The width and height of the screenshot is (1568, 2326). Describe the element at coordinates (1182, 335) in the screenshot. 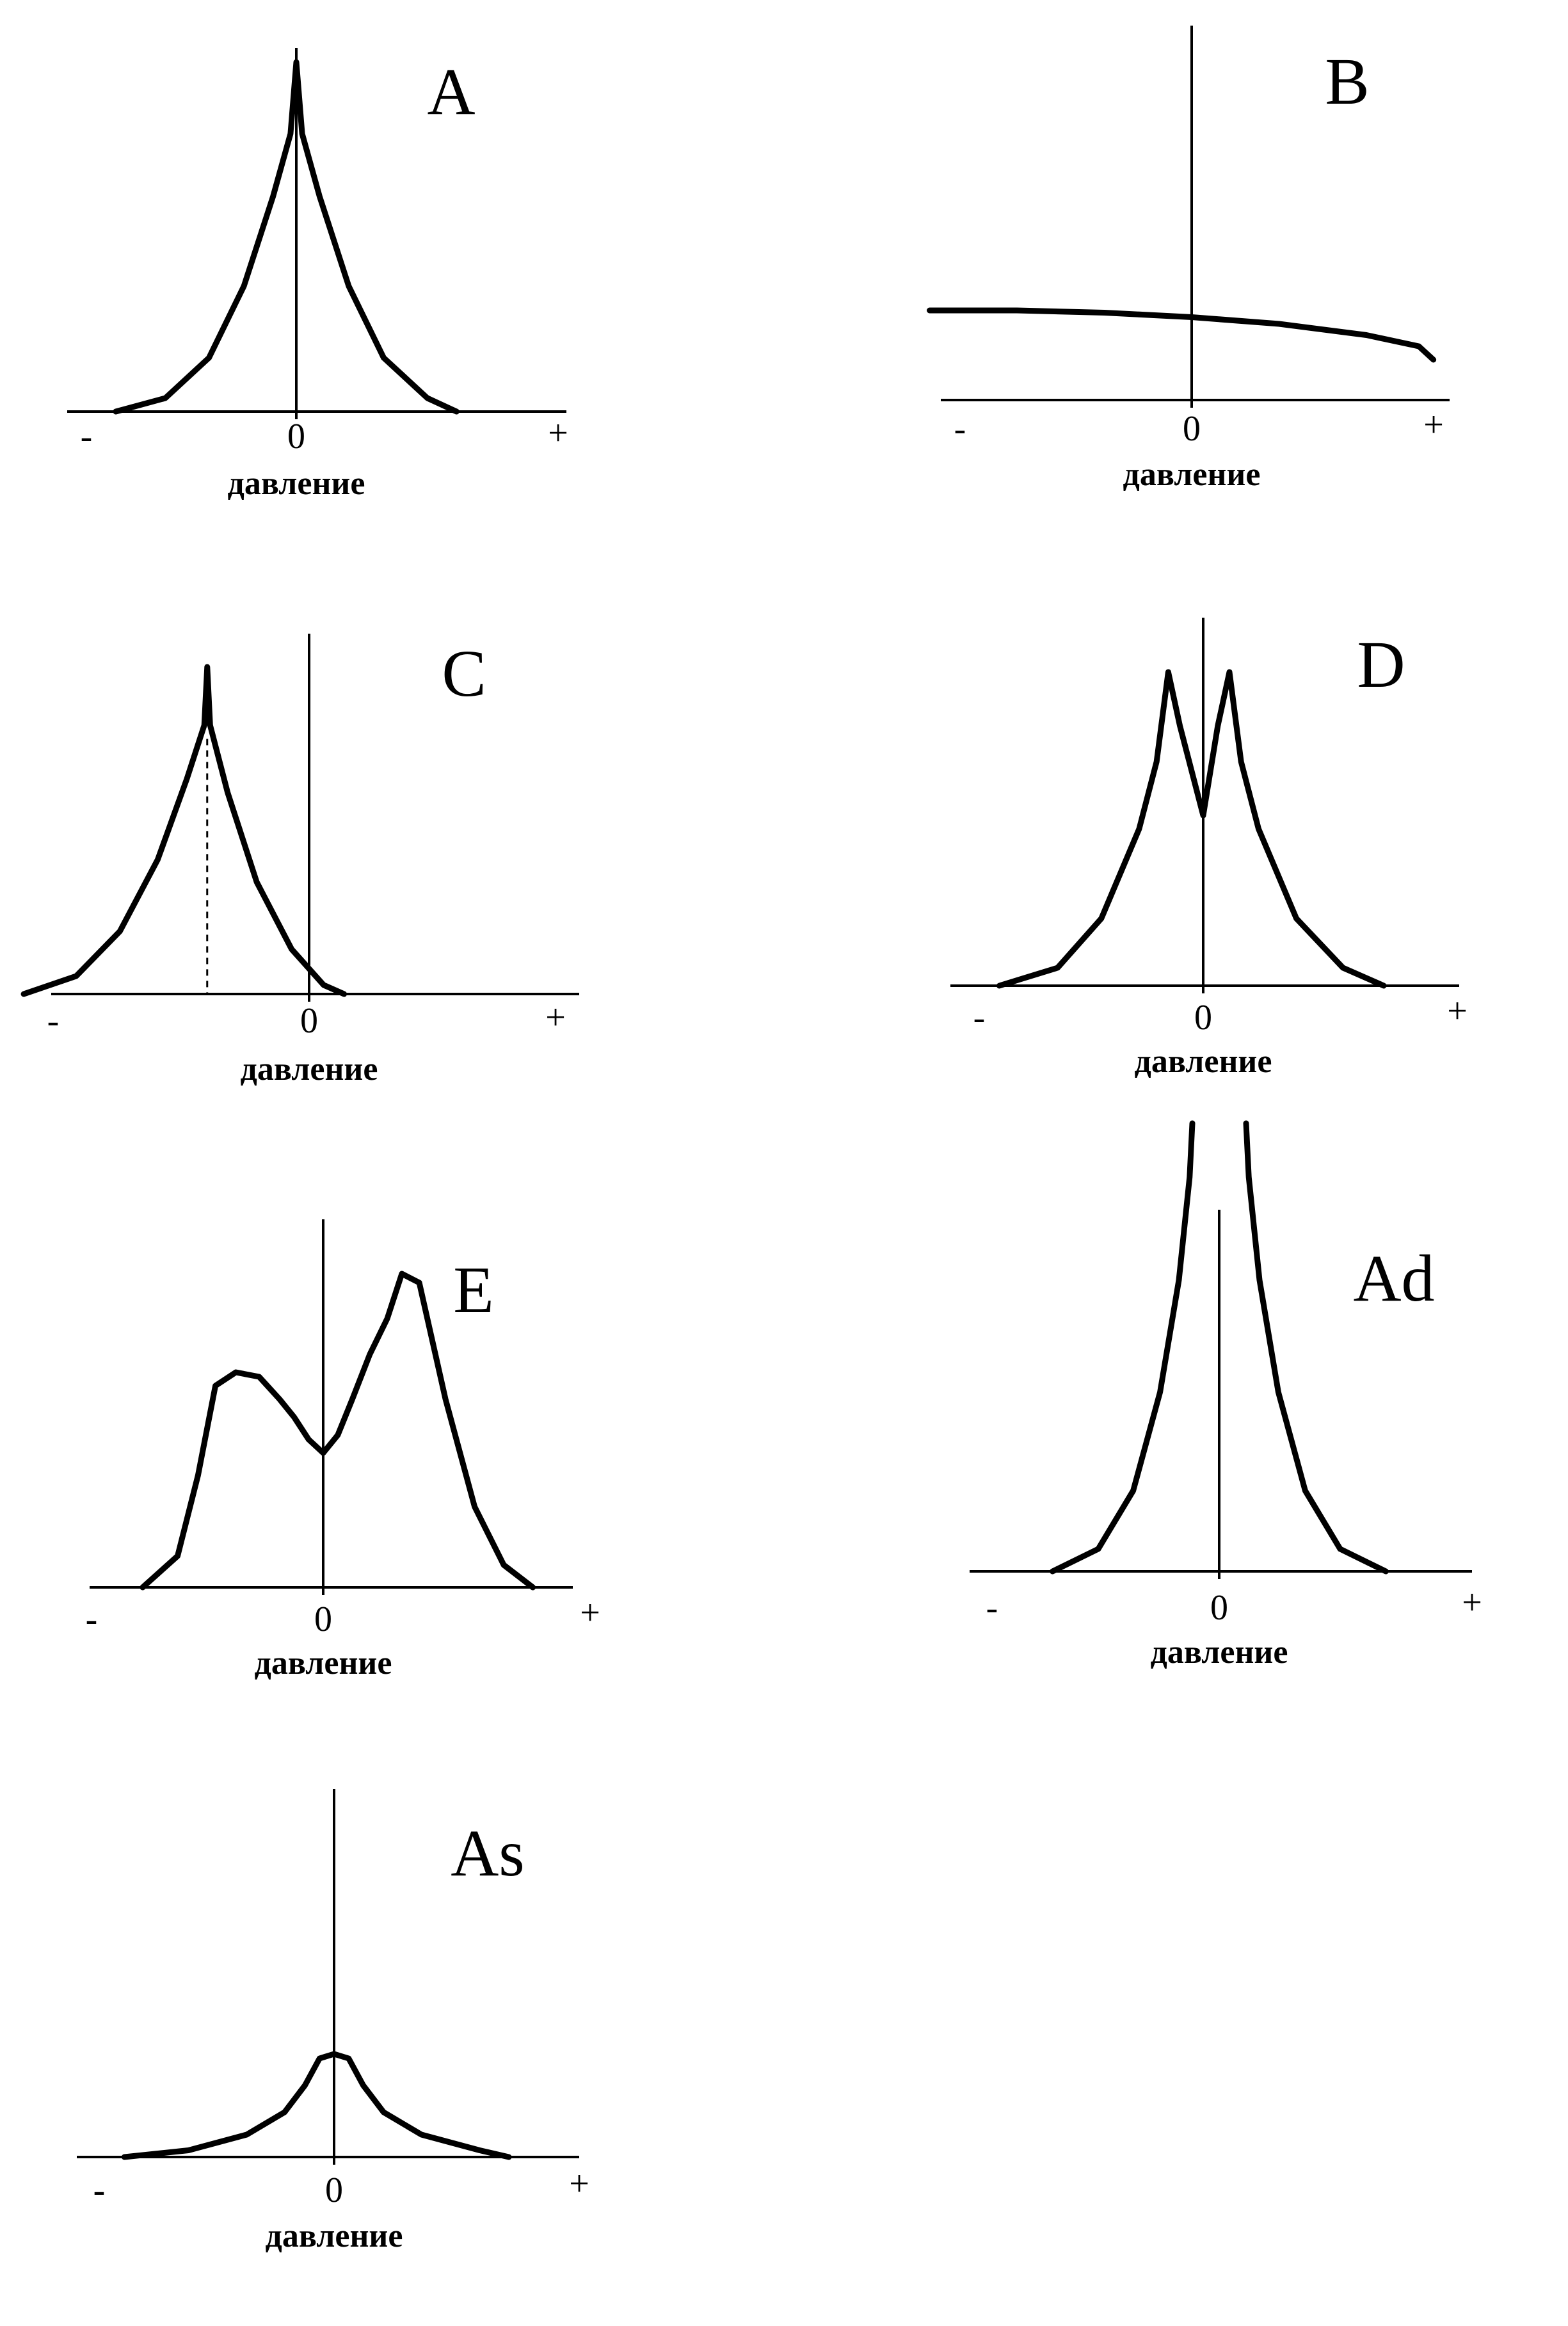

I see `panel-b-curve` at that location.